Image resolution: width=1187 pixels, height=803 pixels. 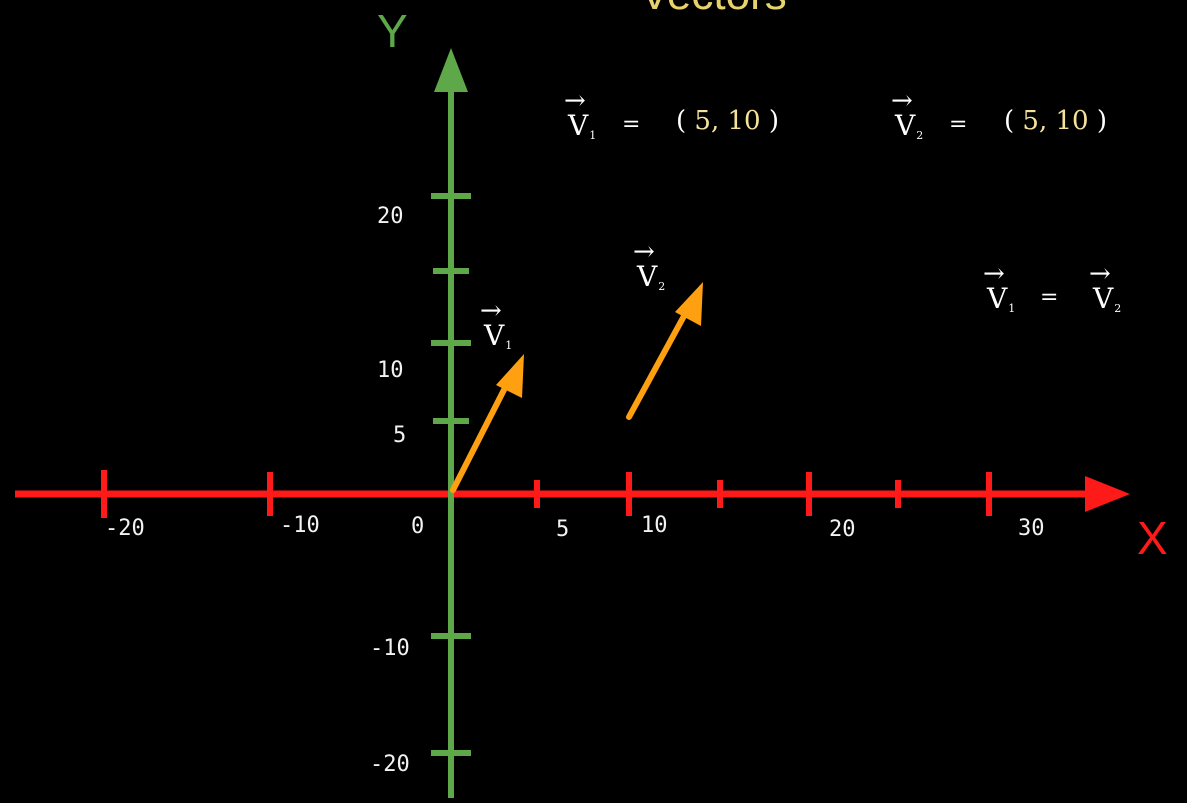 What do you see at coordinates (390, 370) in the screenshot?
I see `y-tick-label: 10` at bounding box center [390, 370].